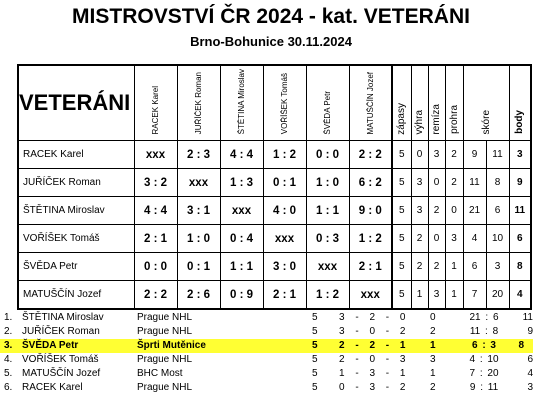  What do you see at coordinates (372, 317) in the screenshot?
I see `standings-record: 3 - 2 - 0` at bounding box center [372, 317].